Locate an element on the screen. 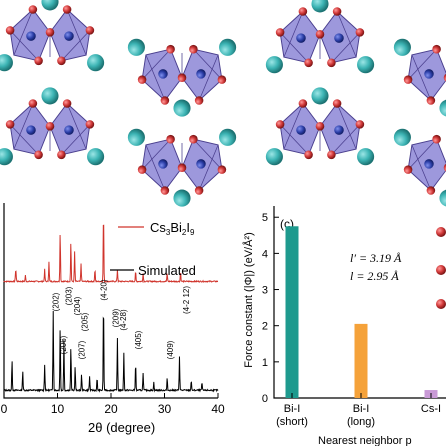 The image size is (446, 446). force-y-tick-label: 5 is located at coordinates (265, 218).